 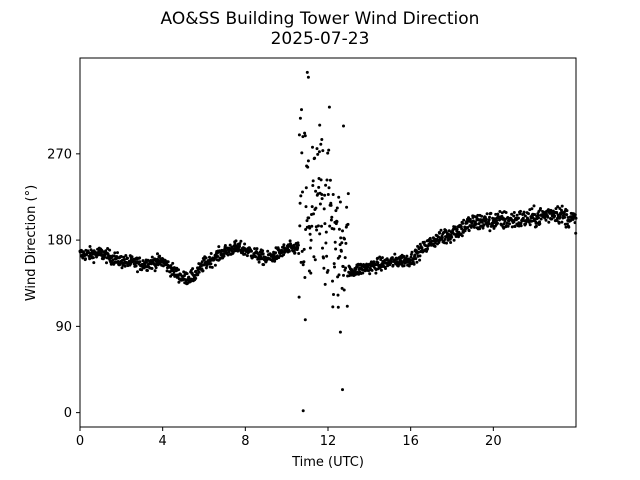 What do you see at coordinates (80, 441) in the screenshot?
I see `x-tick-label: 0` at bounding box center [80, 441].